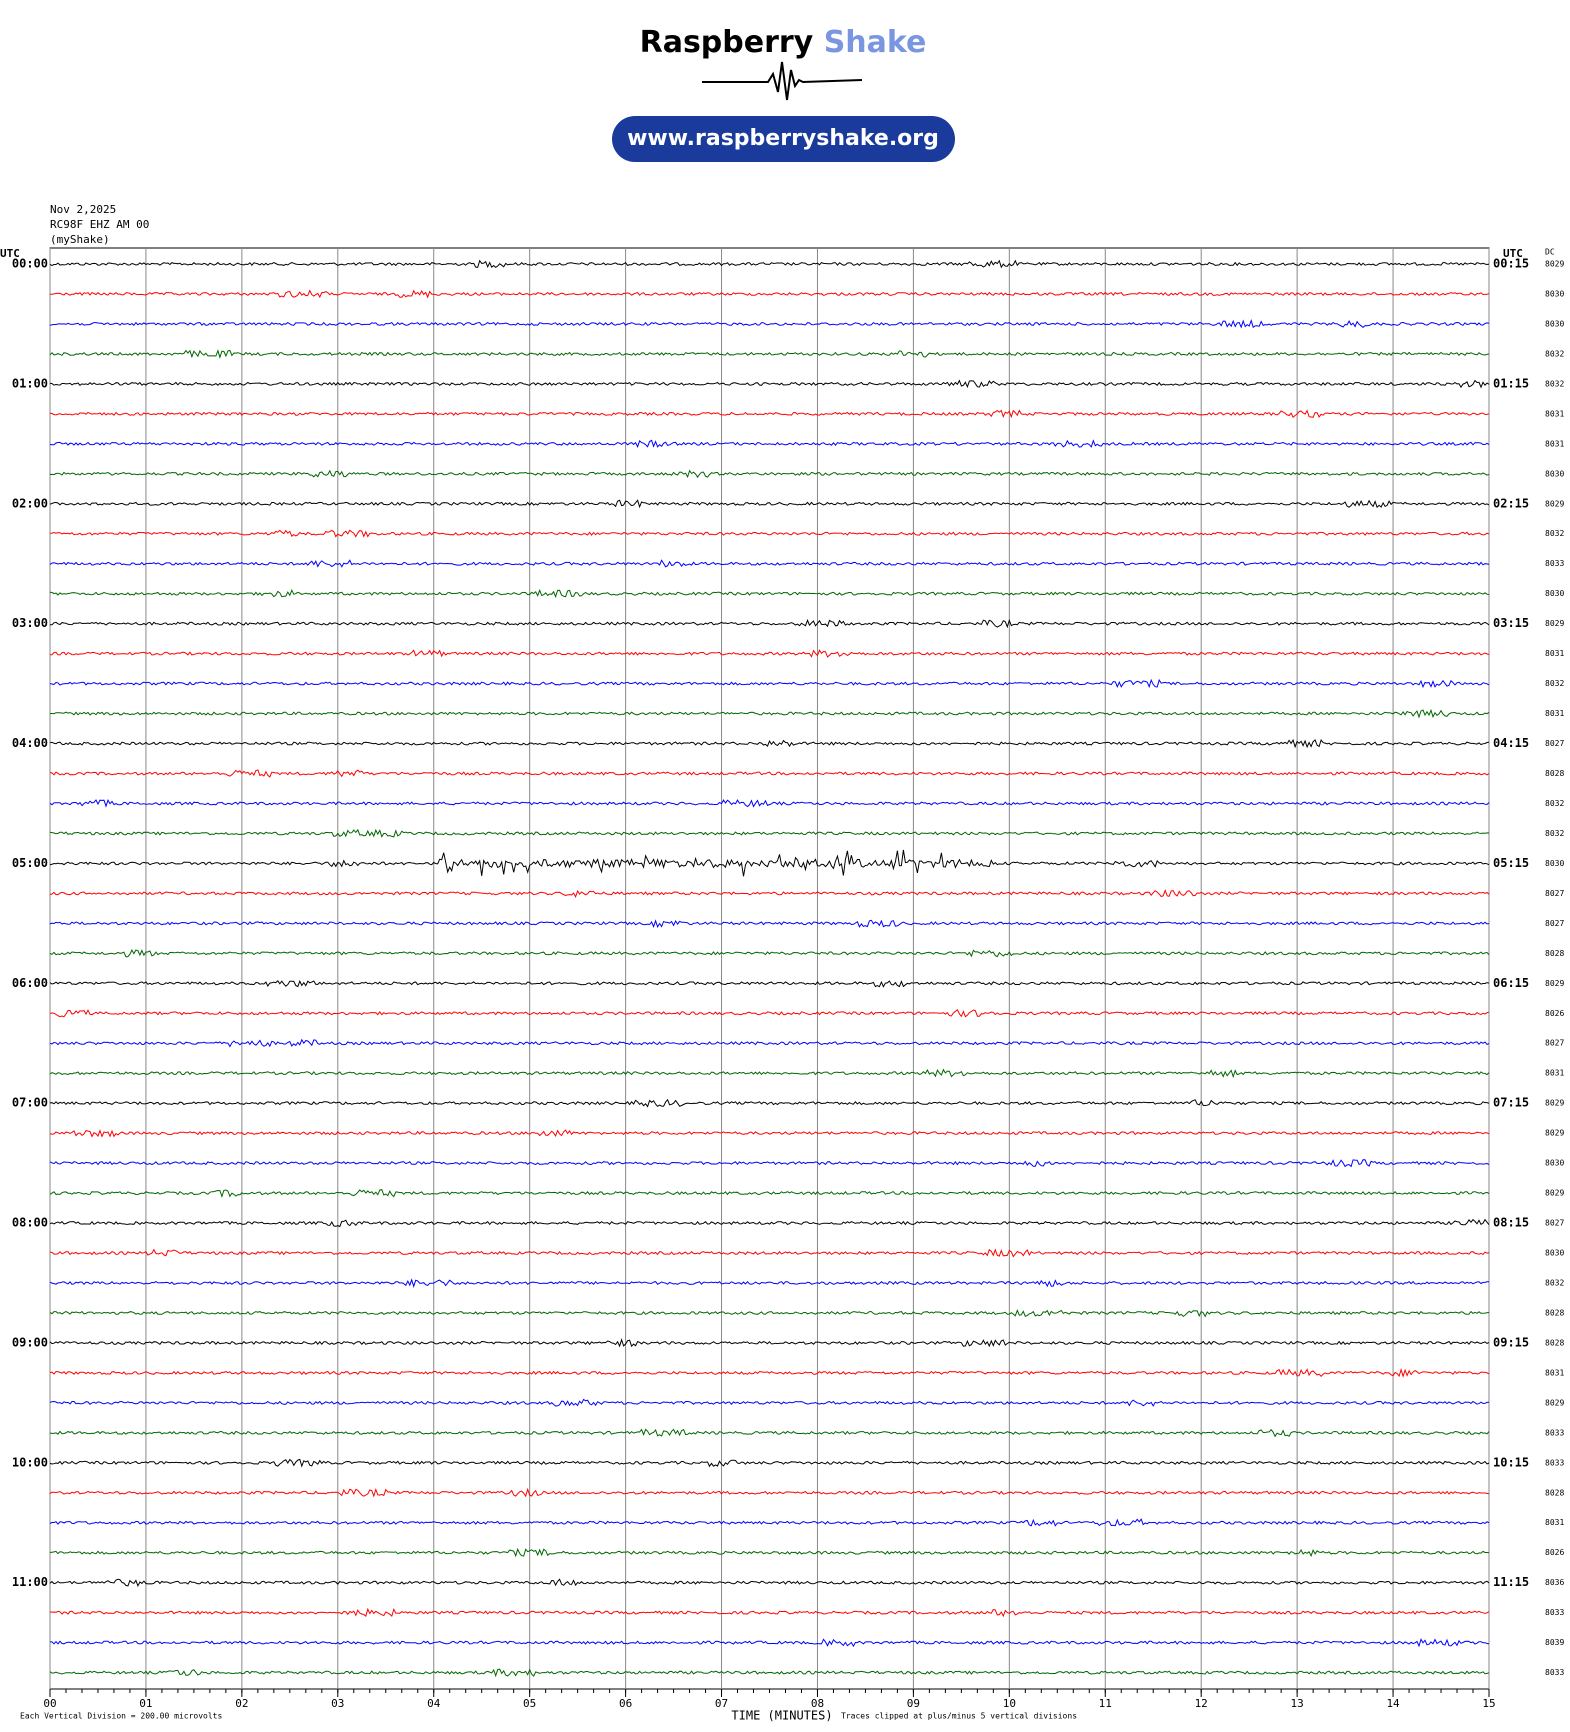 This screenshot has width=1570, height=1732. I want to click on url: www.raspberryshake.org, so click(783, 138).